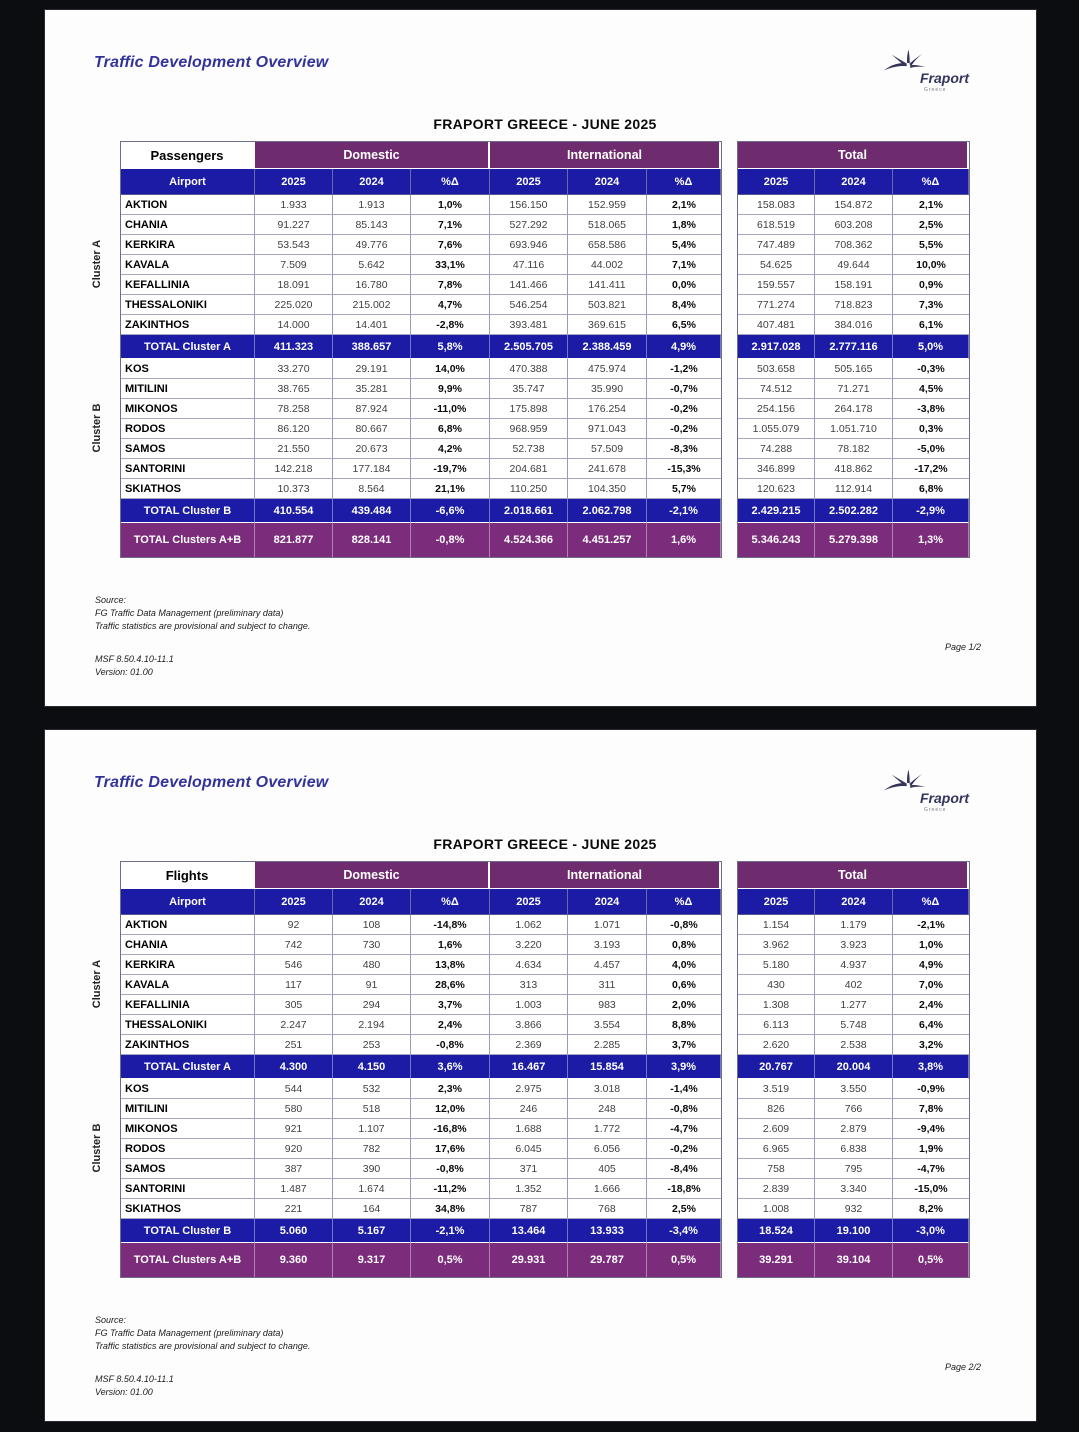  Describe the element at coordinates (450, 1089) in the screenshot. I see `pct-delta-cell: 2,3%` at that location.